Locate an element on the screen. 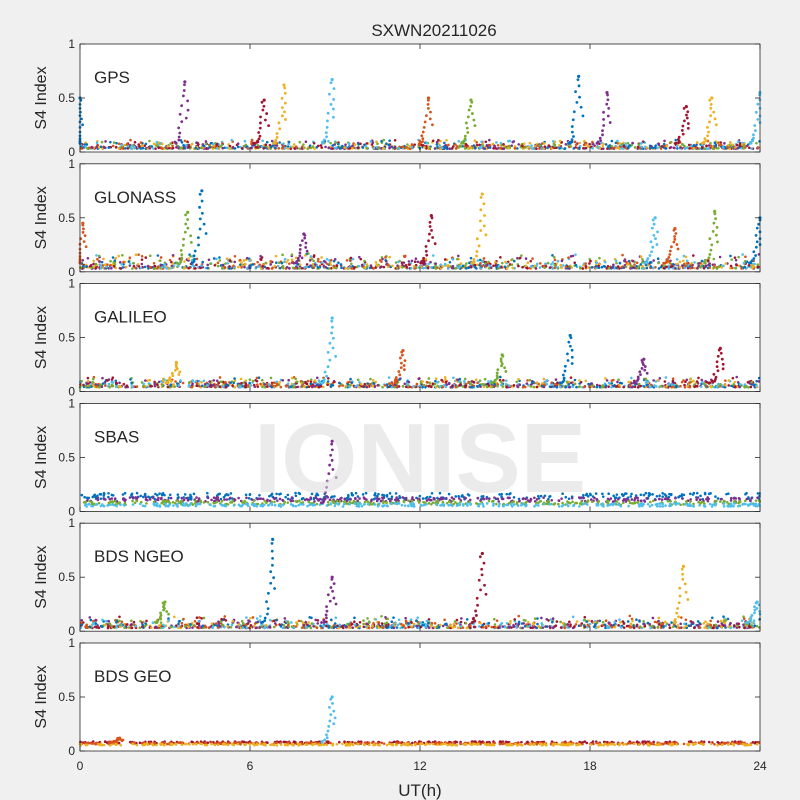 The image size is (800, 800). data-points is located at coordinates (420, 112).